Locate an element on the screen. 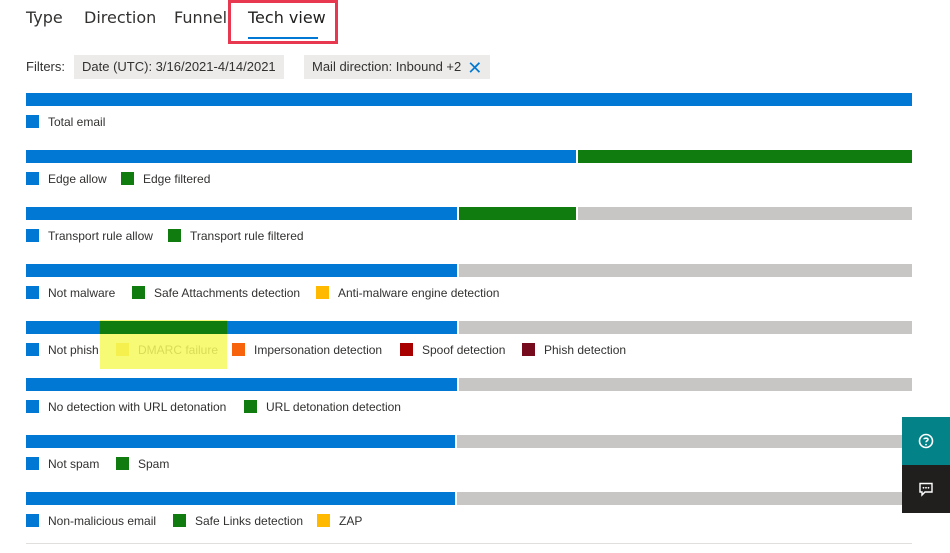 This screenshot has width=950, height=553. legend-label: Impersonation detection is located at coordinates (318, 350).